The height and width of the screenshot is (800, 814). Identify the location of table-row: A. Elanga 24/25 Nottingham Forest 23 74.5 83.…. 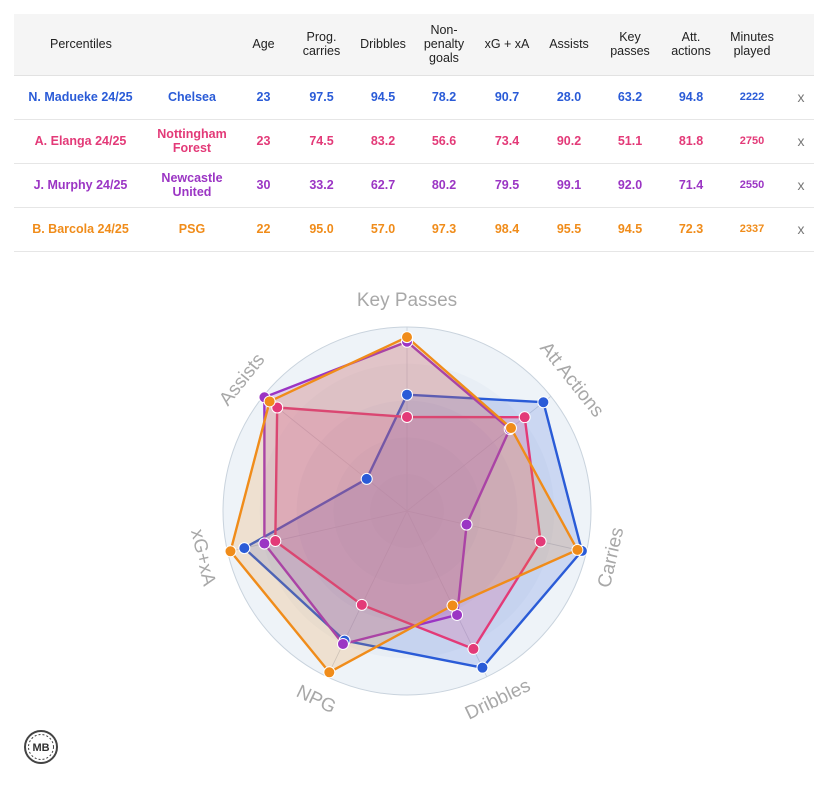
(414, 141).